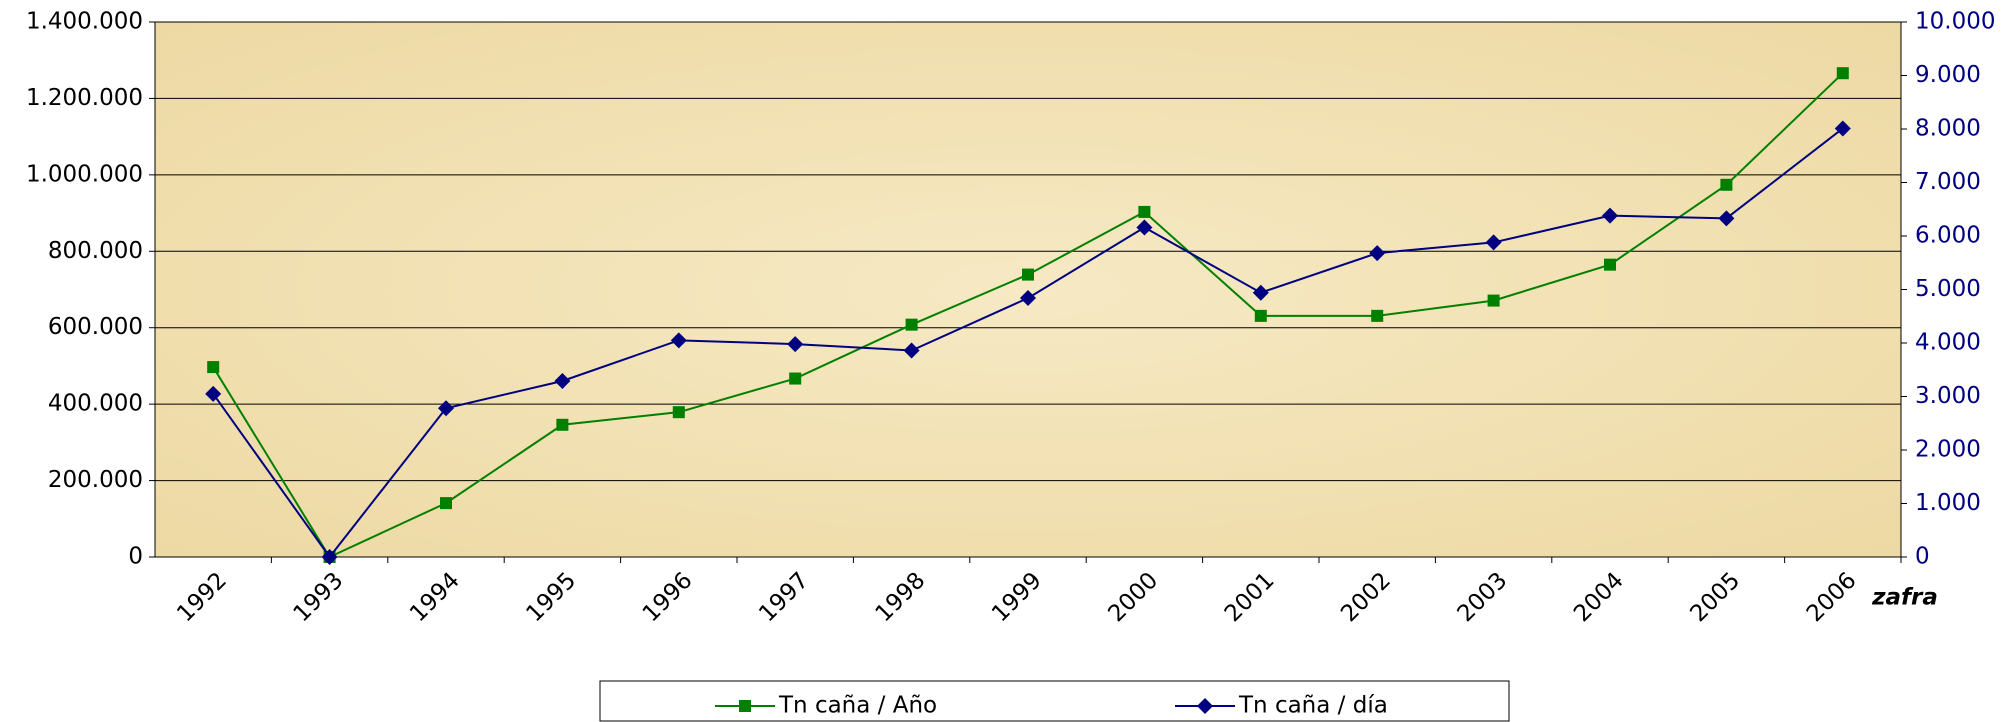 Image resolution: width=2012 pixels, height=722 pixels. What do you see at coordinates (1054, 701) in the screenshot?
I see `legend` at bounding box center [1054, 701].